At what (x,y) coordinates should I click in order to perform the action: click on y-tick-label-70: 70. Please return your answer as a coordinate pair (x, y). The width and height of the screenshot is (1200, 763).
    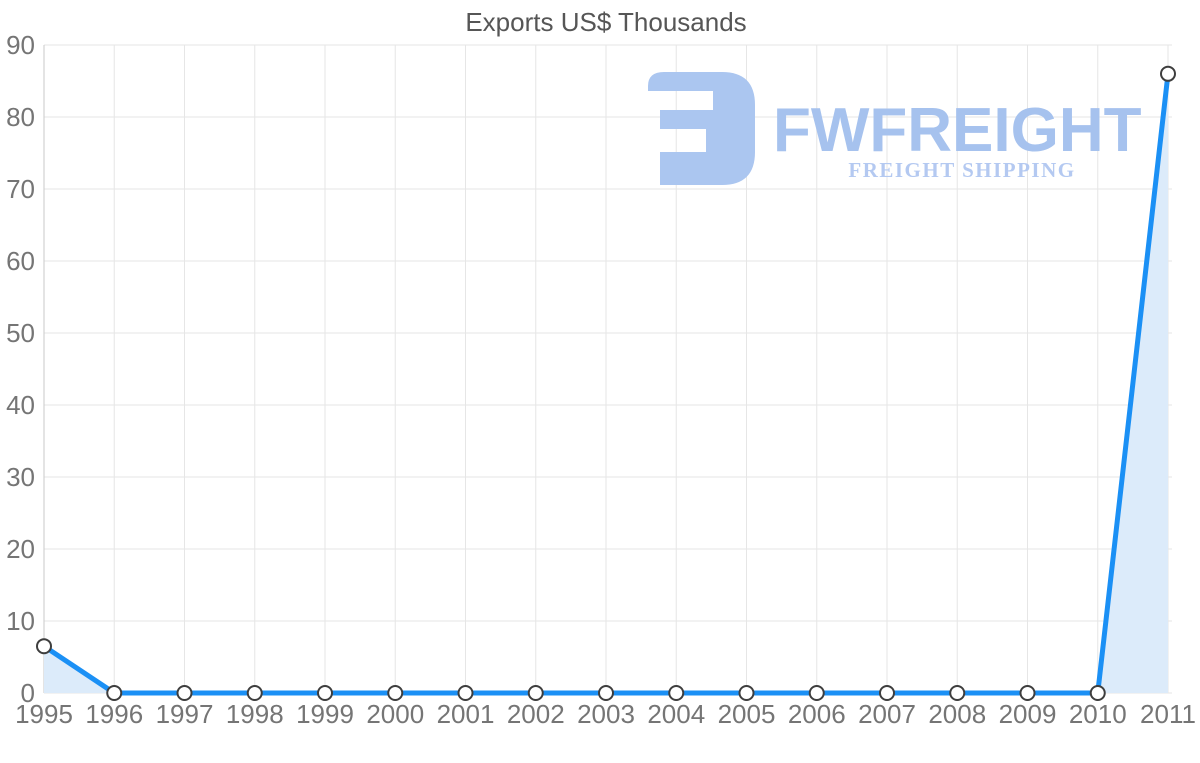
    Looking at the image, I should click on (20, 189).